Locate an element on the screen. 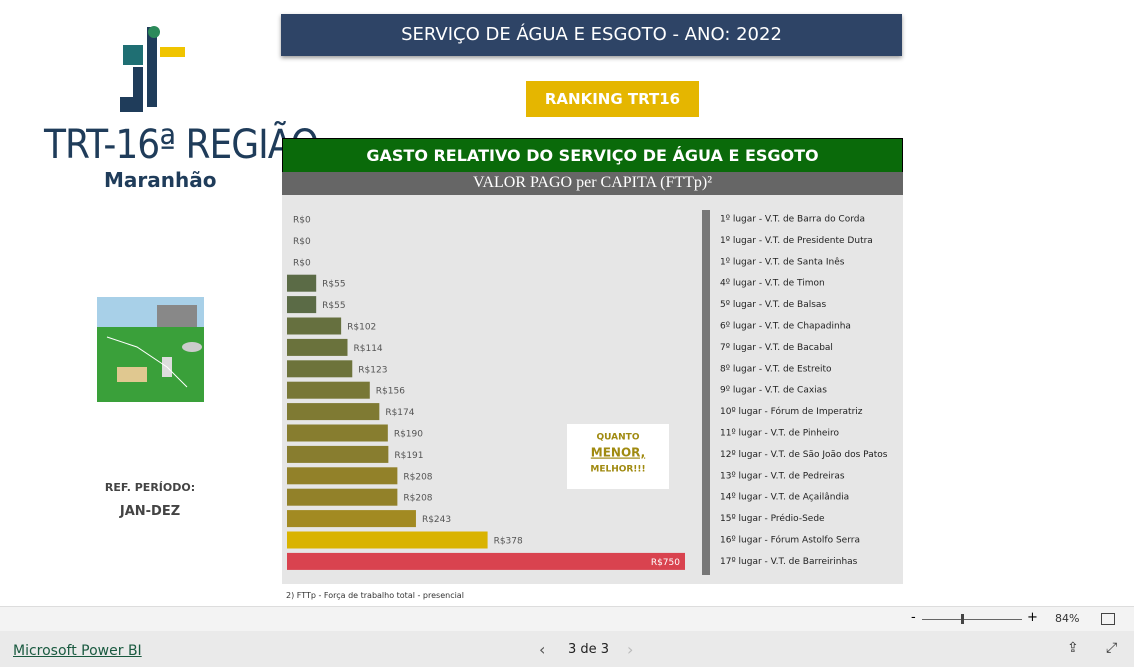 The width and height of the screenshot is (1134, 667). category-label: 12º lugar - V.T. de São João dos Patos is located at coordinates (804, 455).